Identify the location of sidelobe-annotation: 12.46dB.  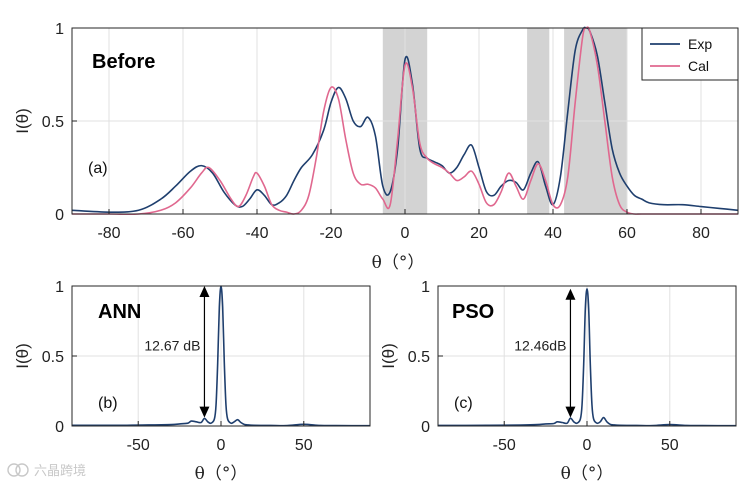
(540, 345).